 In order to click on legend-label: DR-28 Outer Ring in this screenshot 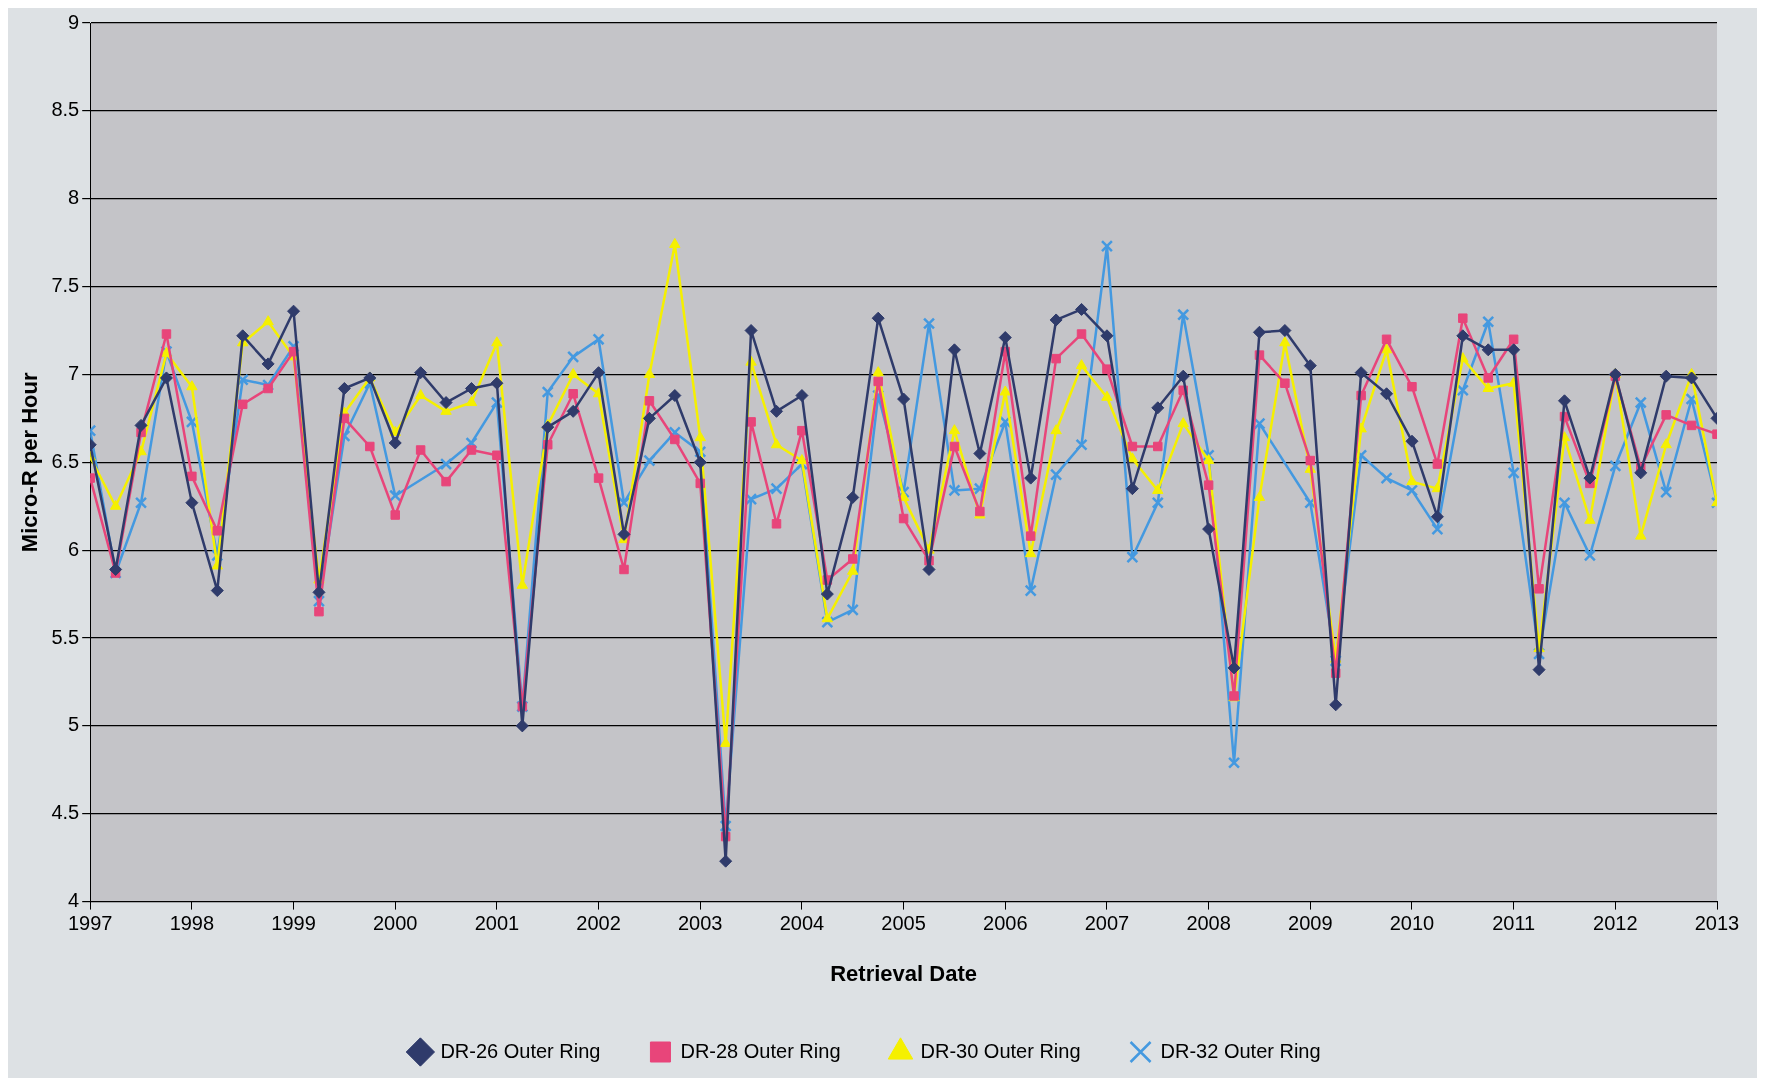, I will do `click(760, 1050)`.